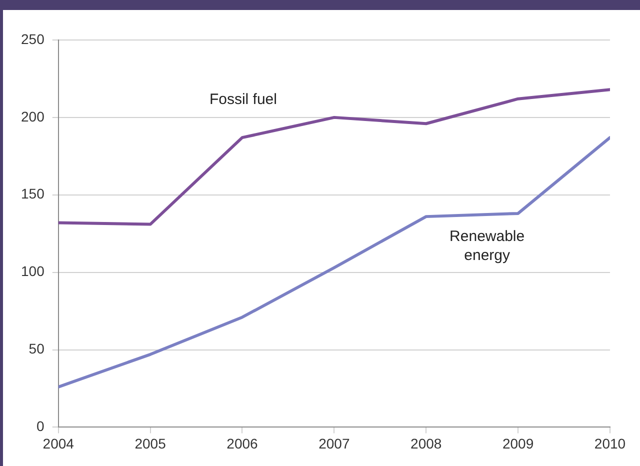 This screenshot has width=640, height=466. What do you see at coordinates (243, 99) in the screenshot?
I see `series-label: Fossil fuel` at bounding box center [243, 99].